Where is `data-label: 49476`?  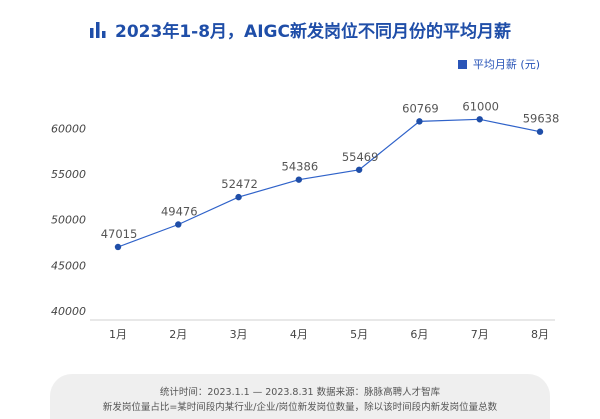 data-label: 49476 is located at coordinates (179, 211).